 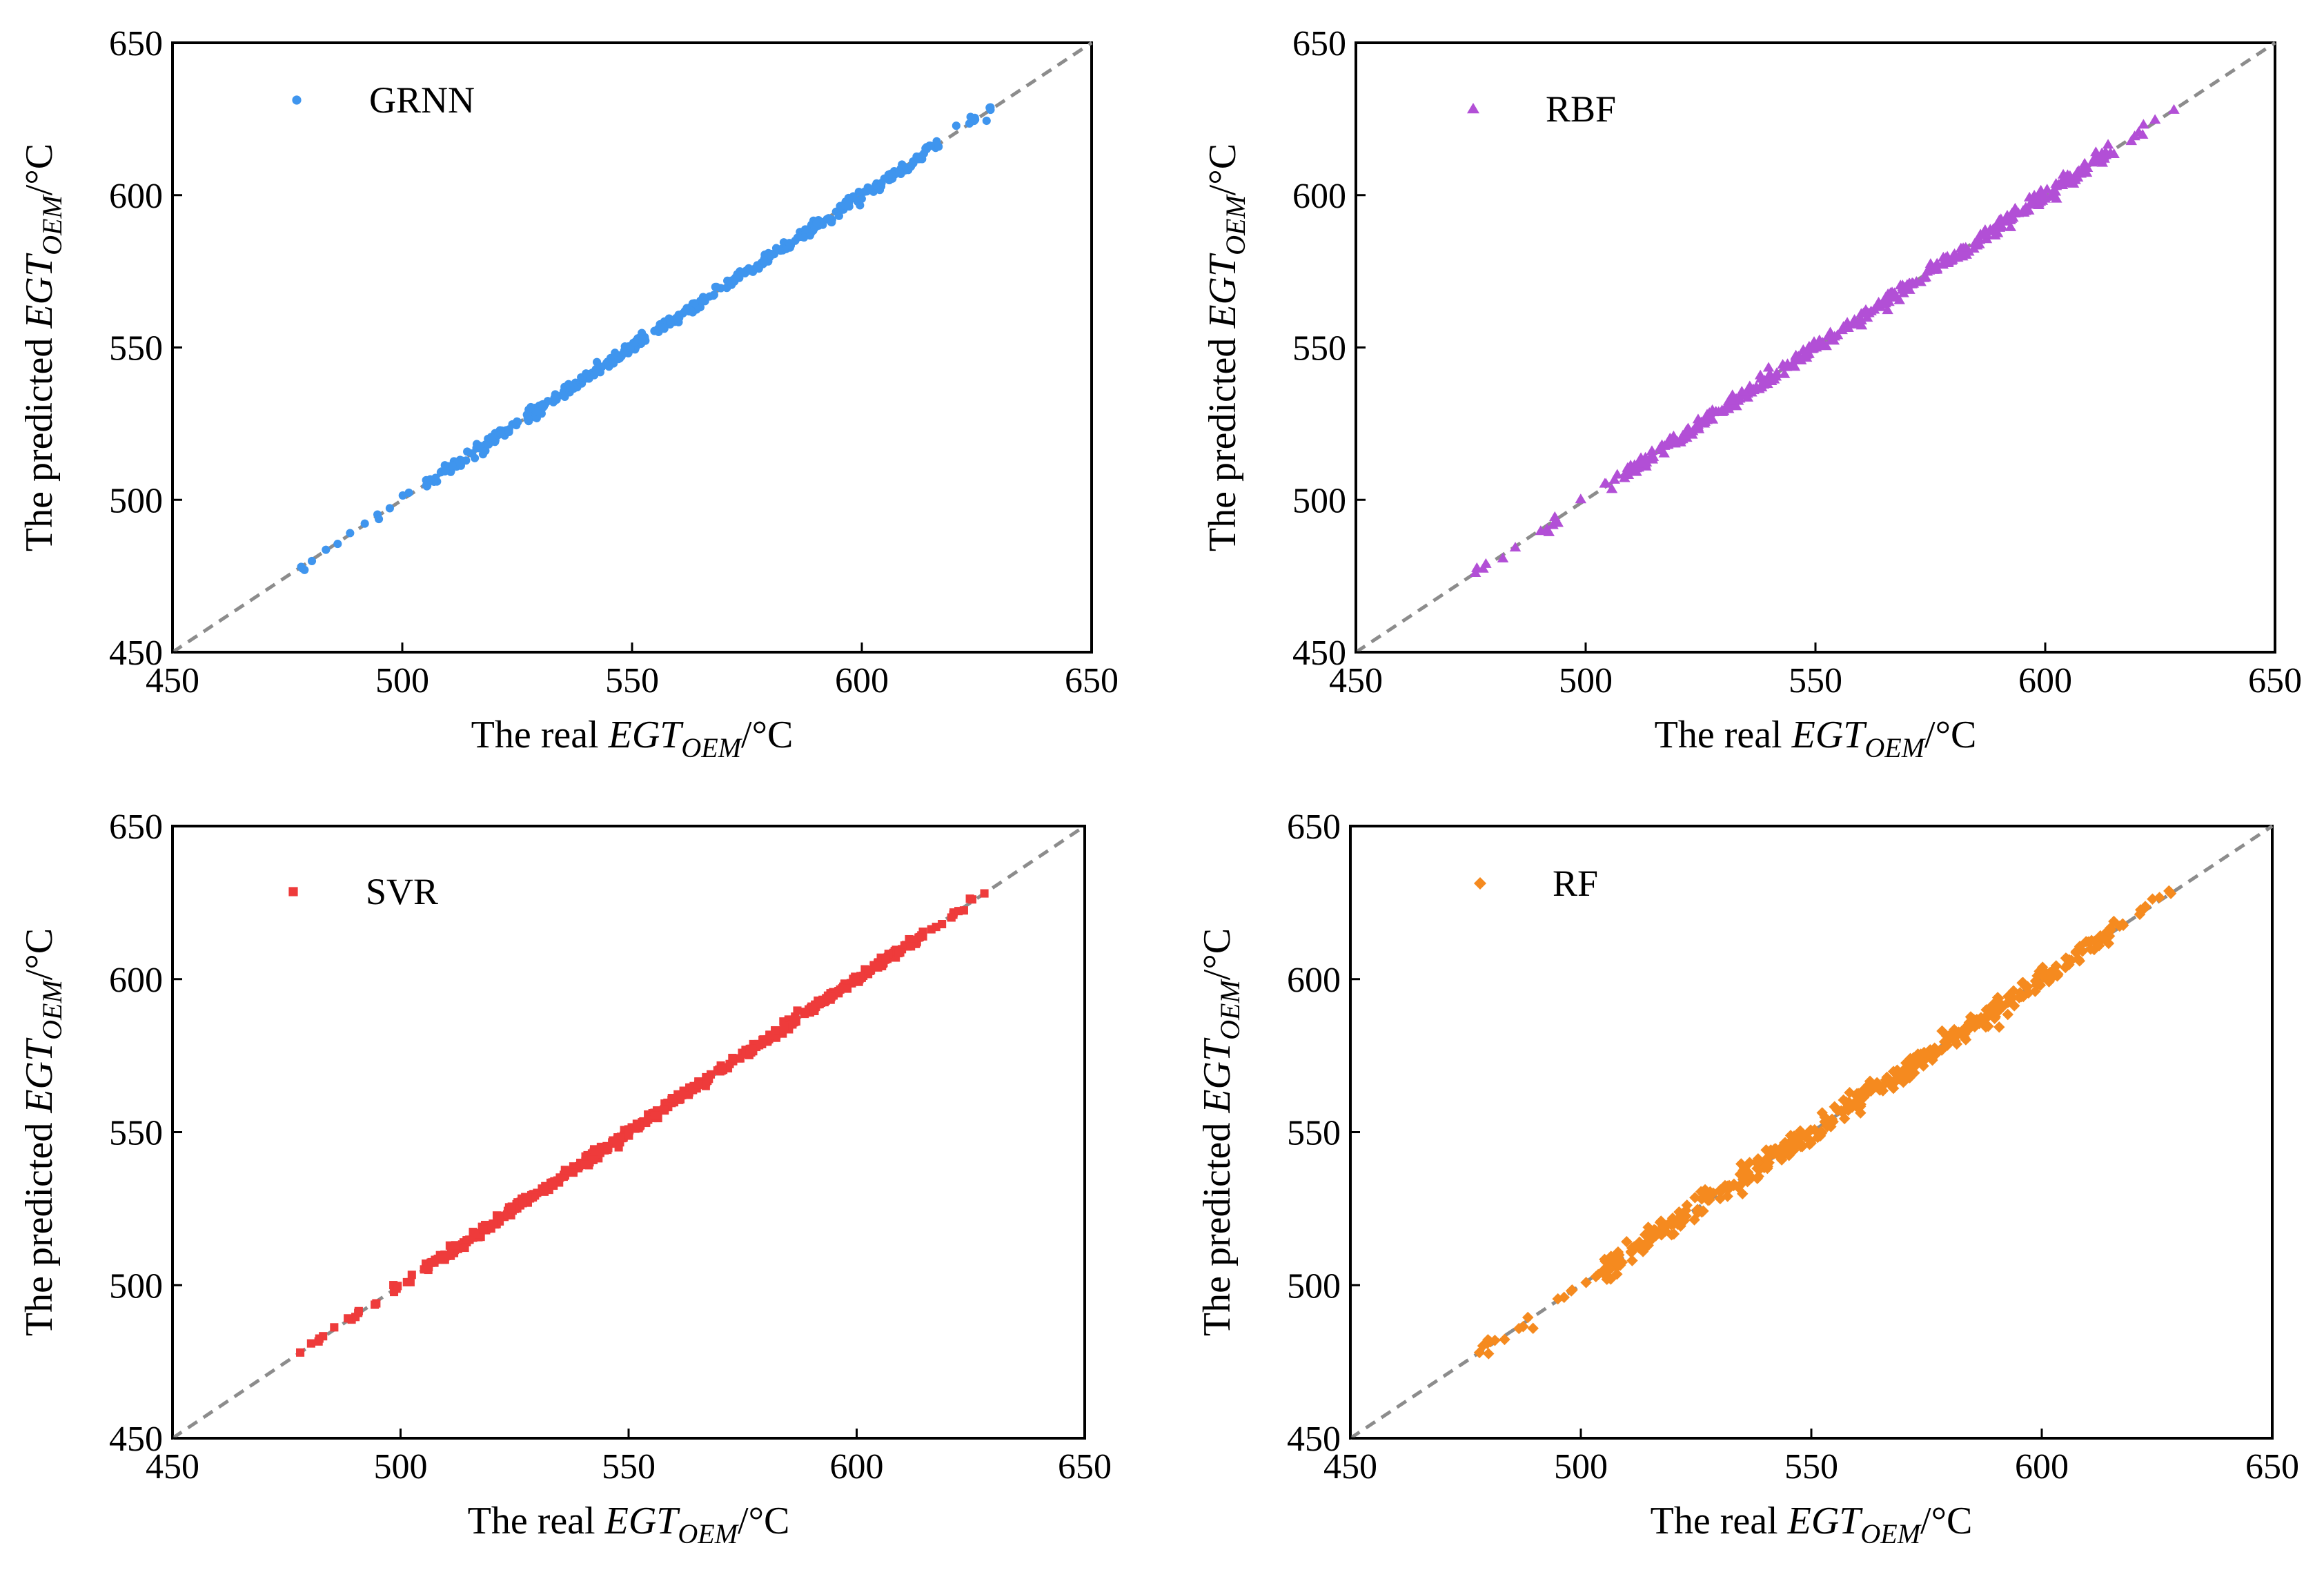 What do you see at coordinates (1480, 883) in the screenshot?
I see `legend-marker` at bounding box center [1480, 883].